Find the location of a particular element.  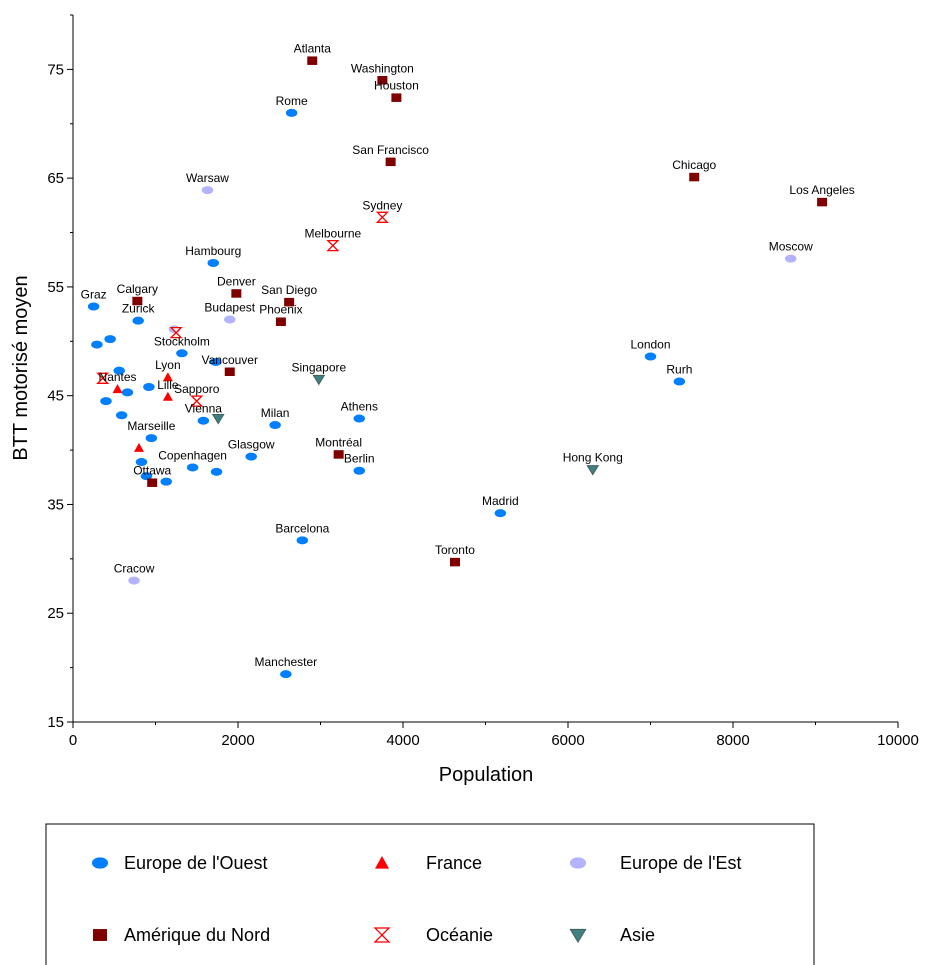

point-label: Zurick is located at coordinates (139, 309).